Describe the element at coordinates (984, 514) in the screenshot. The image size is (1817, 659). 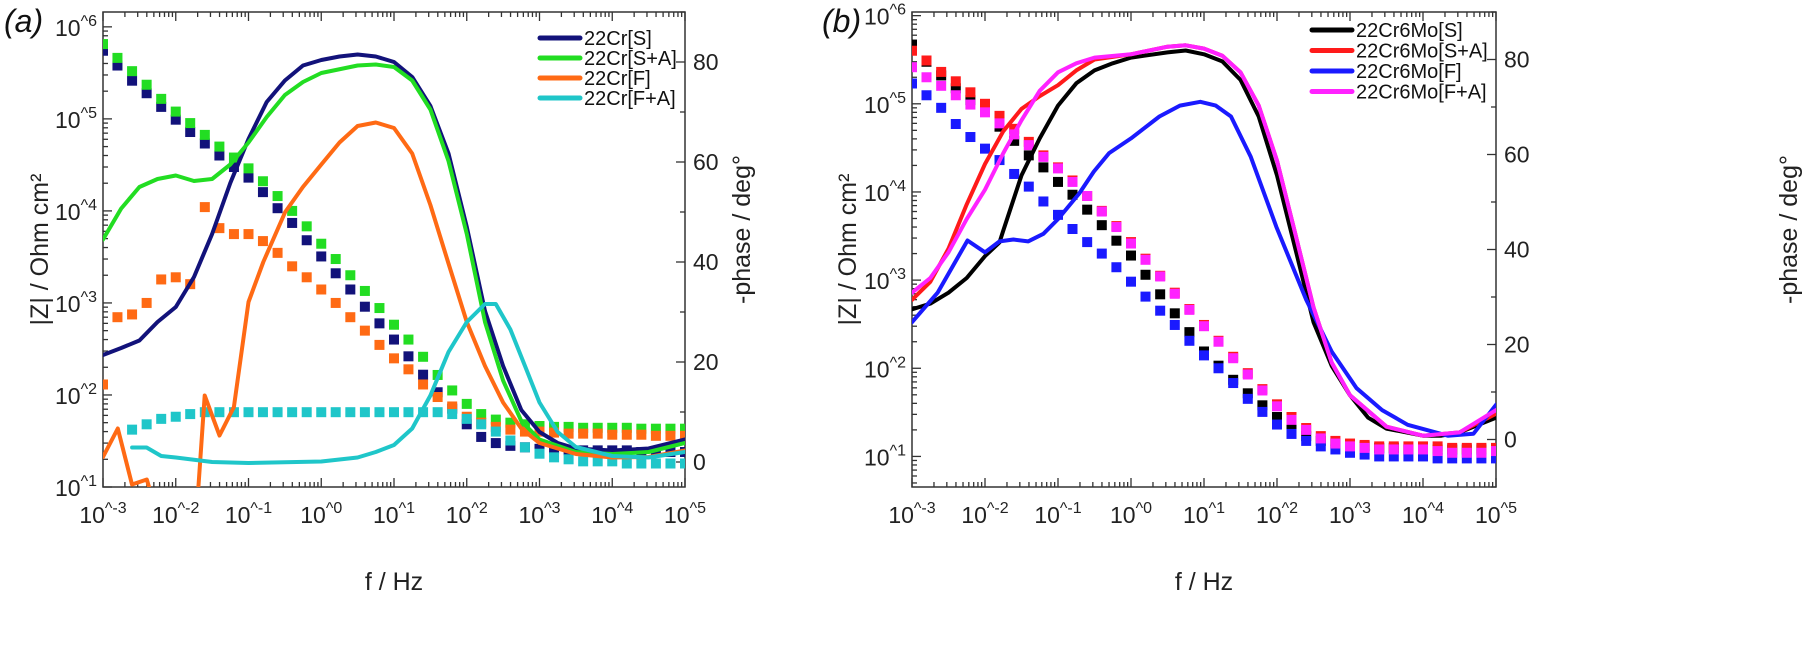
I see `x-tick-label: 10^-2` at that location.